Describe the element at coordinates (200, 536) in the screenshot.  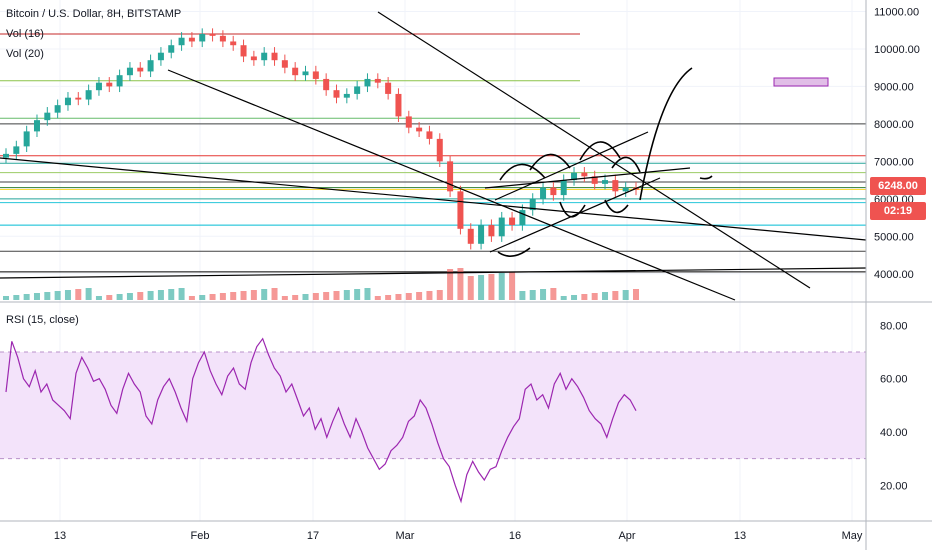
I see `time-tick-label: Feb` at that location.